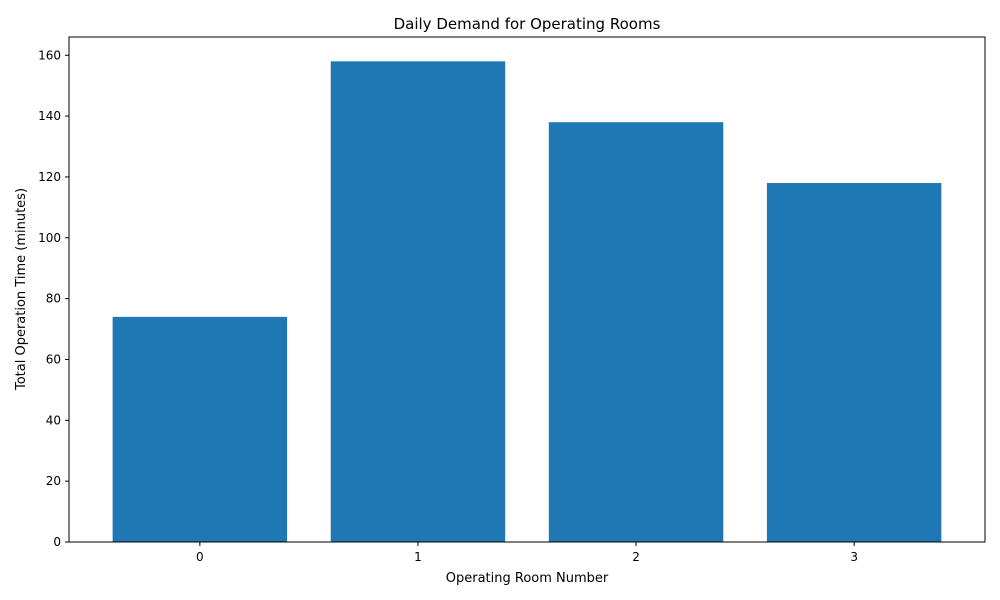 This screenshot has height=600, width=1000. What do you see at coordinates (527, 553) in the screenshot?
I see `x-axis-ticks: 0 1 2 3` at bounding box center [527, 553].